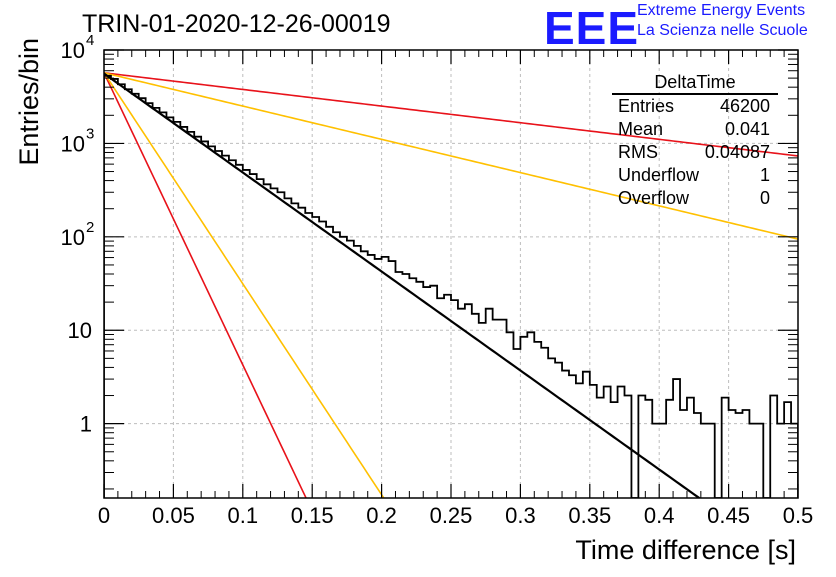  Describe the element at coordinates (695, 82) in the screenshot. I see `stats-title: DeltaTime` at that location.